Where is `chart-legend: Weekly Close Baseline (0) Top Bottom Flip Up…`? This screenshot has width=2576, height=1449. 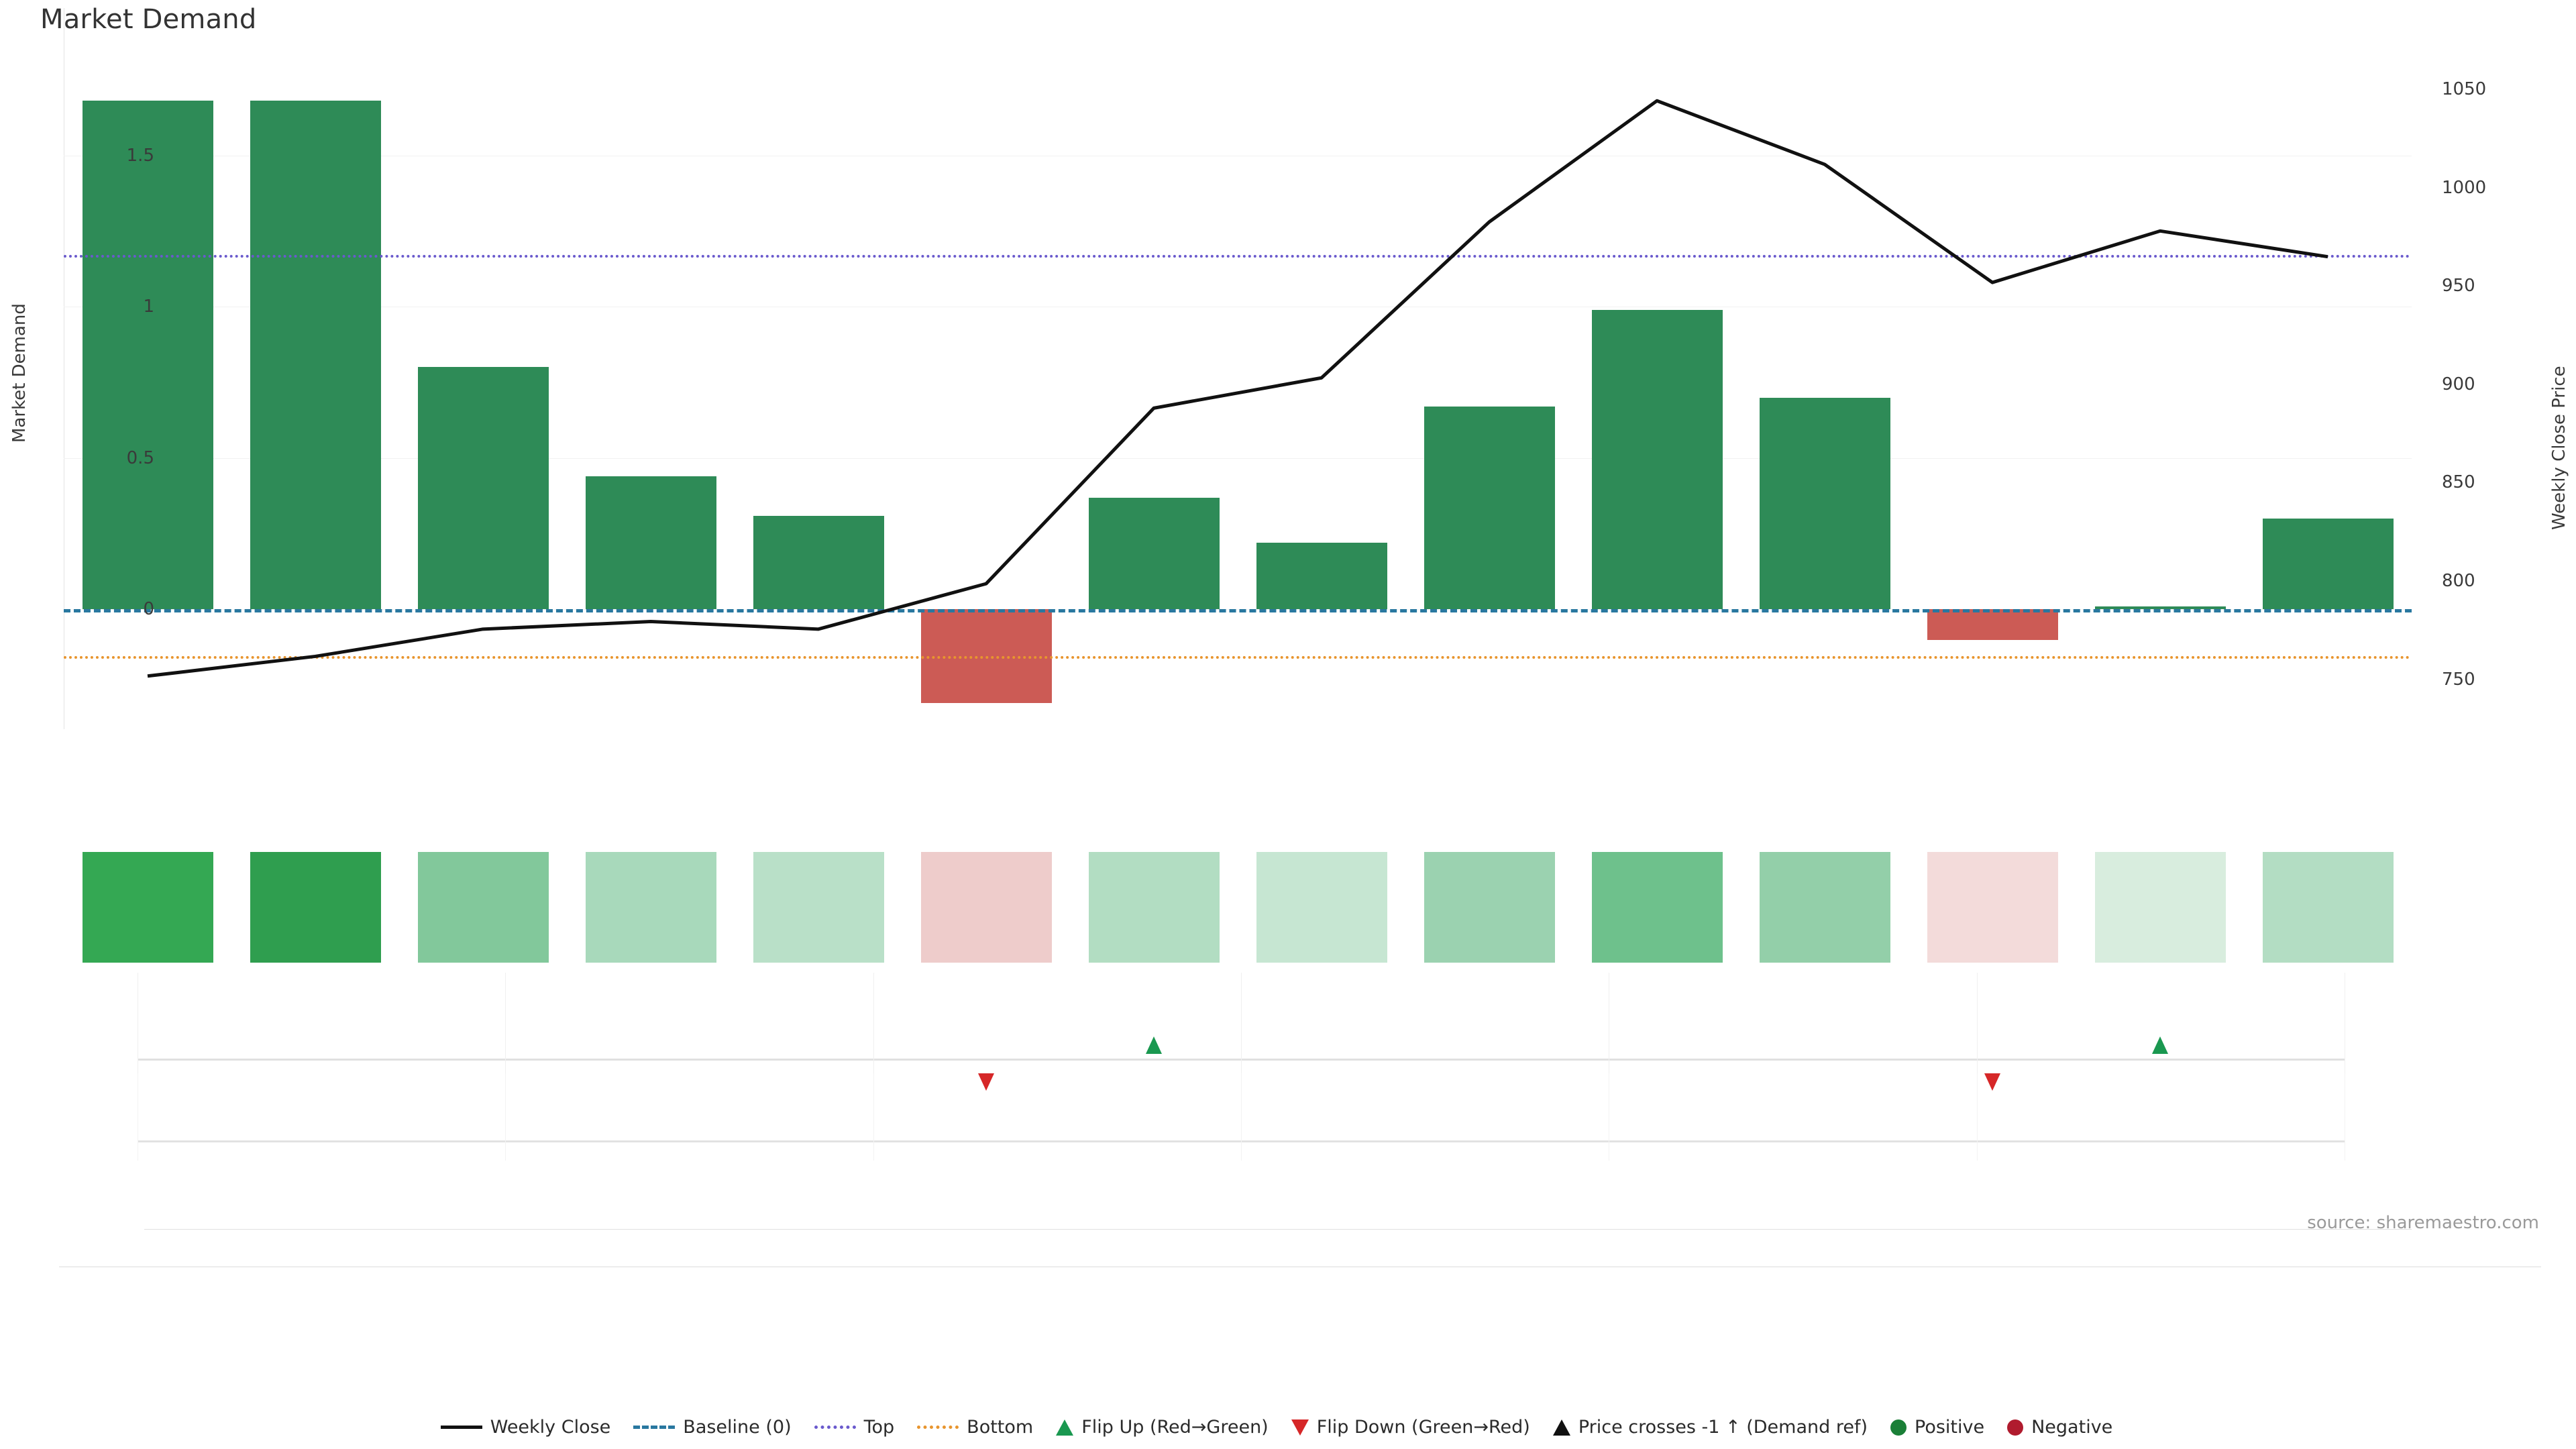
chart-legend: Weekly Close Baseline (0) Top Bottom Flip Up… is located at coordinates (1288, 1427).